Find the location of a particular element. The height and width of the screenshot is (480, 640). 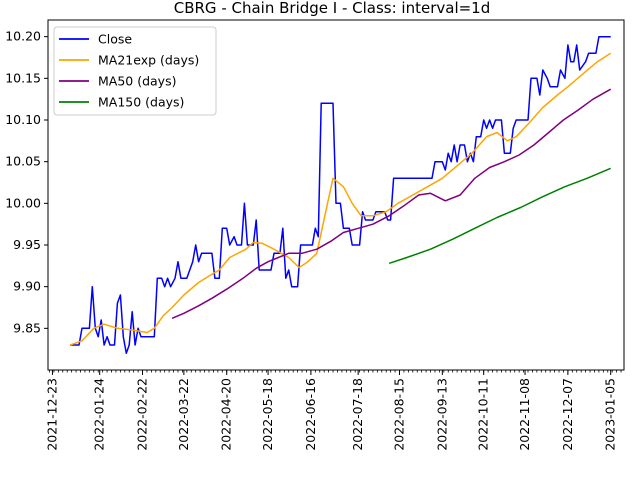

y-tick-label: 10.05 is located at coordinates (23, 161).